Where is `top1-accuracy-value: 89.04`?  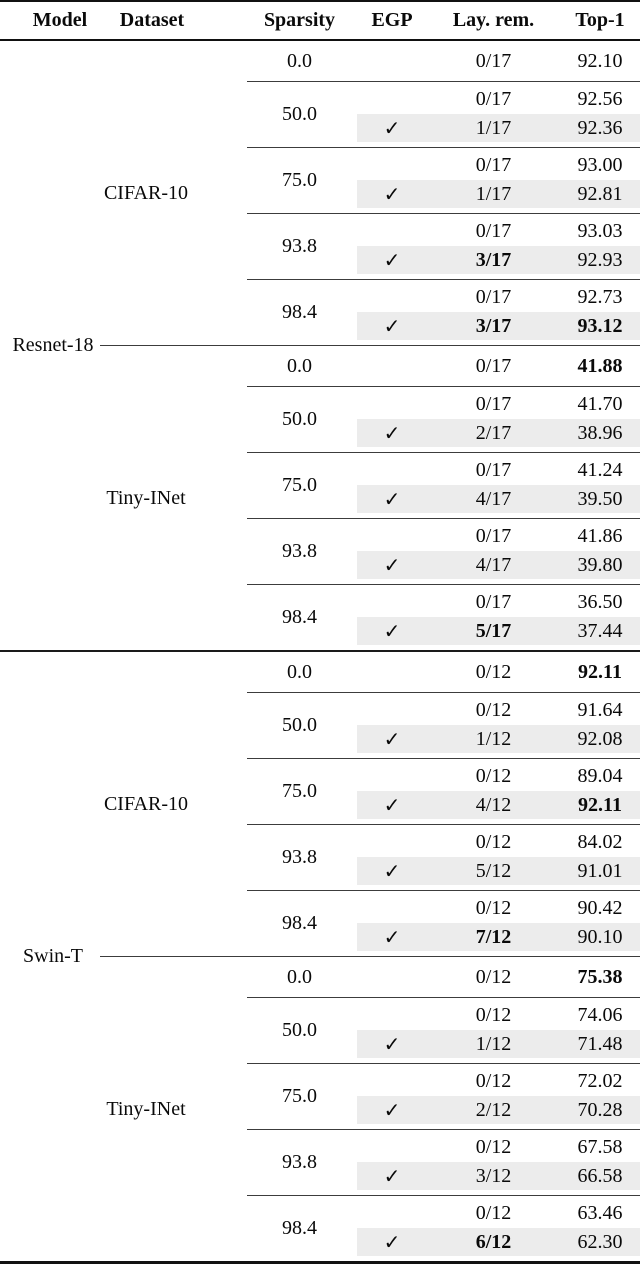 top1-accuracy-value: 89.04 is located at coordinates (600, 775).